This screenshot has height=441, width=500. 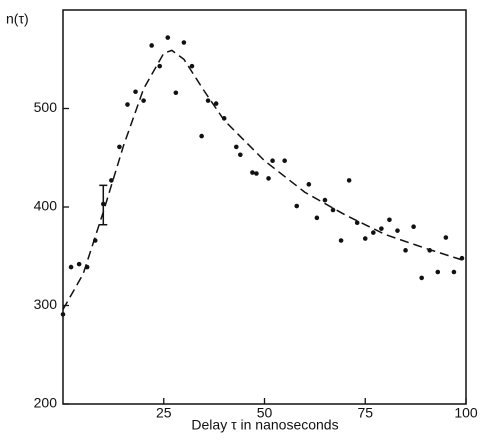 I want to click on x-tick-label: 75, so click(x=365, y=413).